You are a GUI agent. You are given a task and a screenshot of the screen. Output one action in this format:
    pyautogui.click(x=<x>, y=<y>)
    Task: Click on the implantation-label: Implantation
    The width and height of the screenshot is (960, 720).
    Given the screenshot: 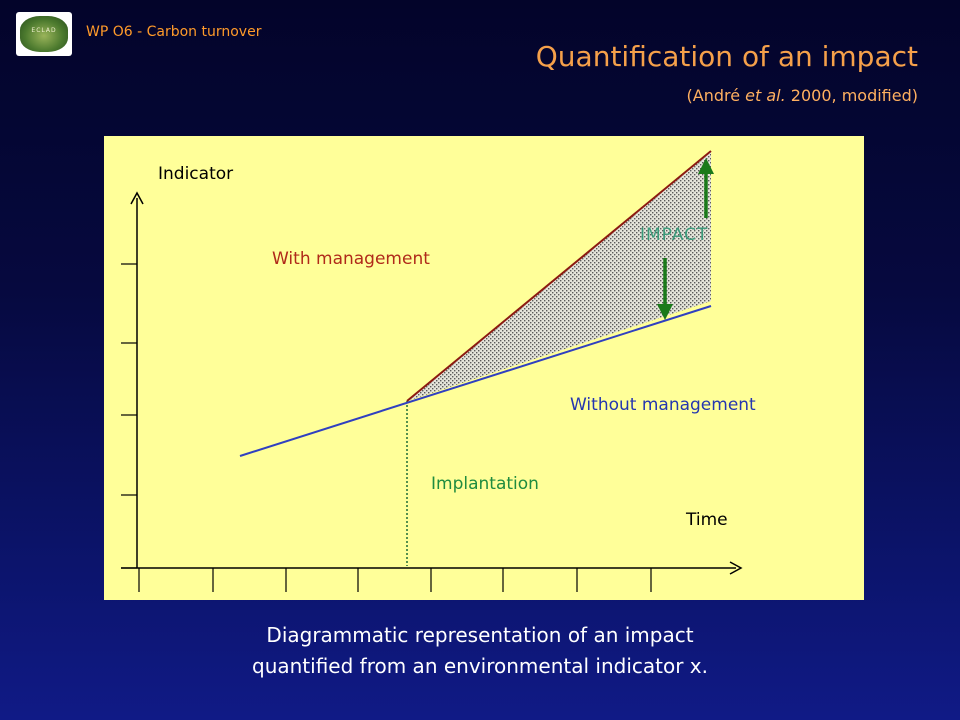 What is the action you would take?
    pyautogui.click(x=485, y=484)
    